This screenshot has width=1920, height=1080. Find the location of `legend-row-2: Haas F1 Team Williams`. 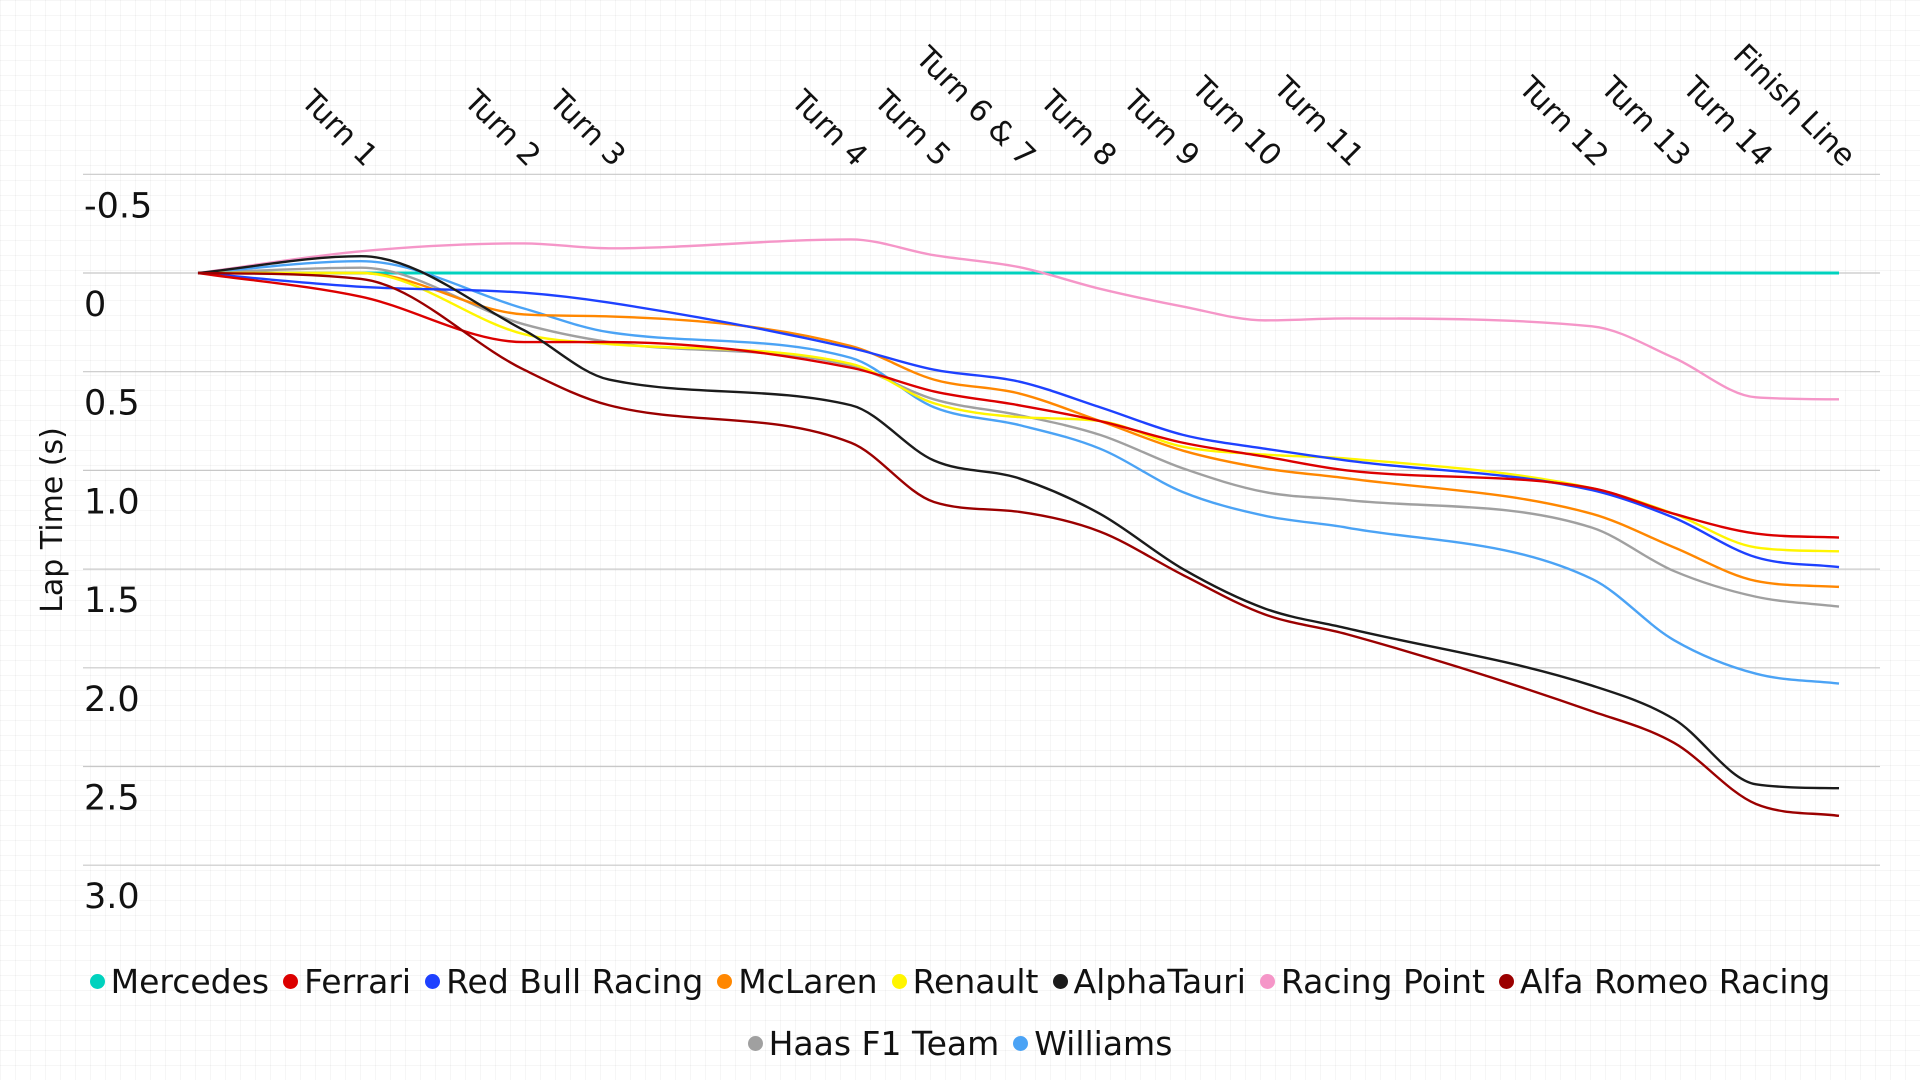

legend-row-2: Haas F1 Team Williams is located at coordinates (960, 1043).